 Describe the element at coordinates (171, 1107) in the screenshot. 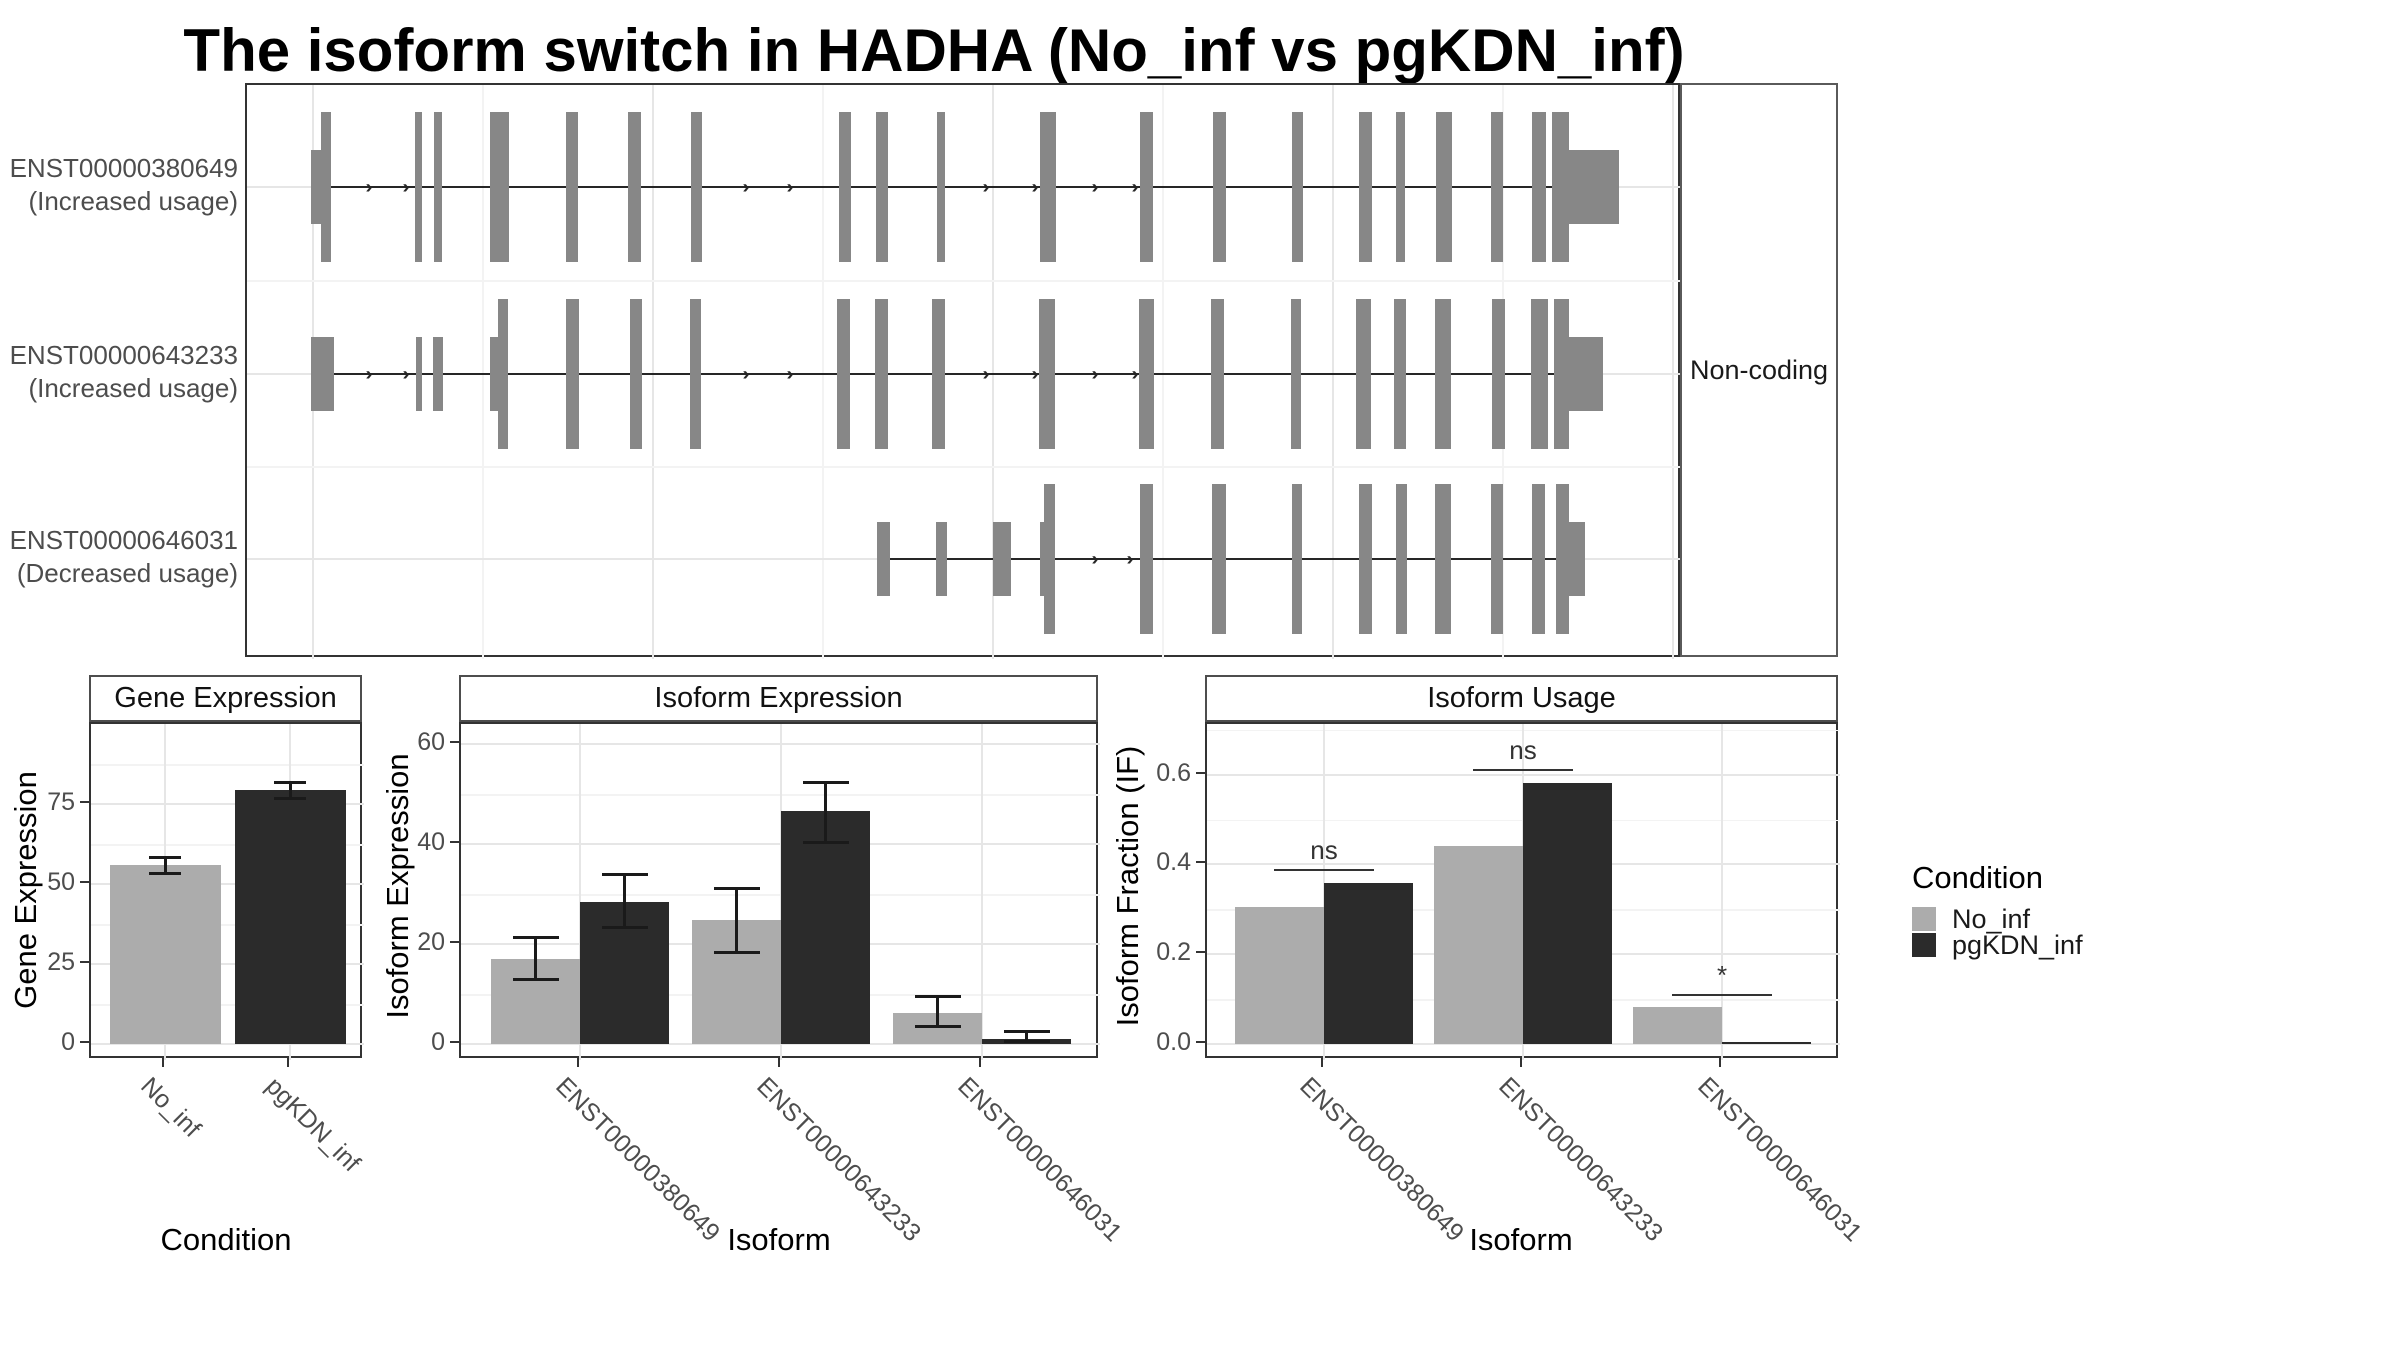

I see `x-tick-label: No_inf` at that location.